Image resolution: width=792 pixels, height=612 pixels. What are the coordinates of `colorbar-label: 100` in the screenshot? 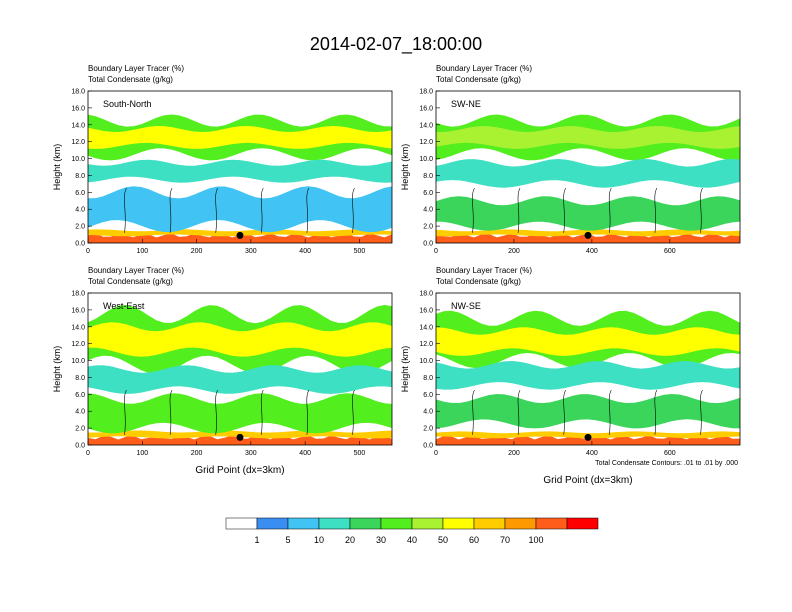 It's located at (535, 540).